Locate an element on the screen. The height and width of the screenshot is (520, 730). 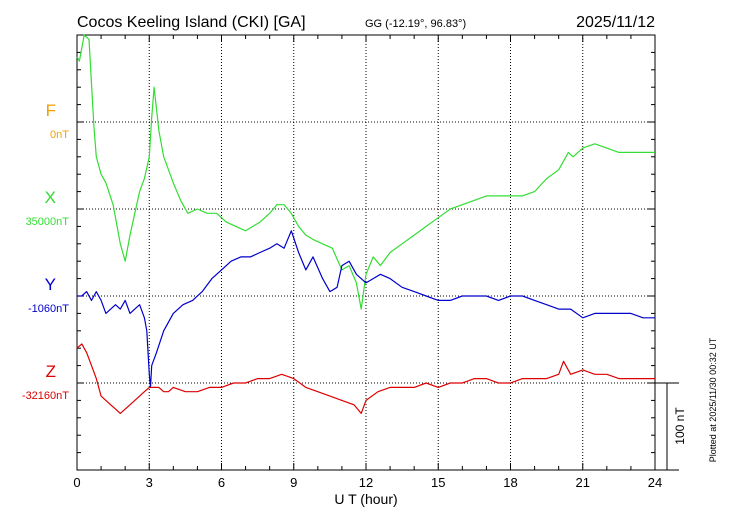
chart-title: Cocos Keeling Island (CKI) [GA] is located at coordinates (191, 22).